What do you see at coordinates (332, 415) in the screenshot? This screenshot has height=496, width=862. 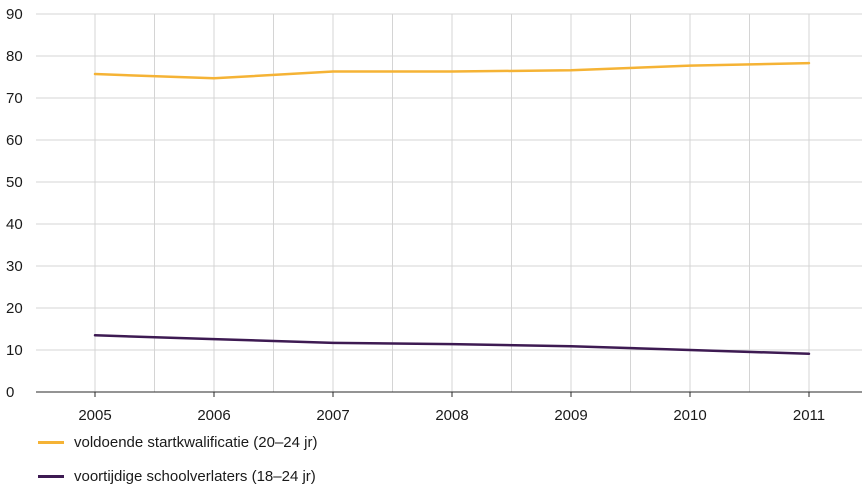 I see `x-tick-label-2007: 2007` at bounding box center [332, 415].